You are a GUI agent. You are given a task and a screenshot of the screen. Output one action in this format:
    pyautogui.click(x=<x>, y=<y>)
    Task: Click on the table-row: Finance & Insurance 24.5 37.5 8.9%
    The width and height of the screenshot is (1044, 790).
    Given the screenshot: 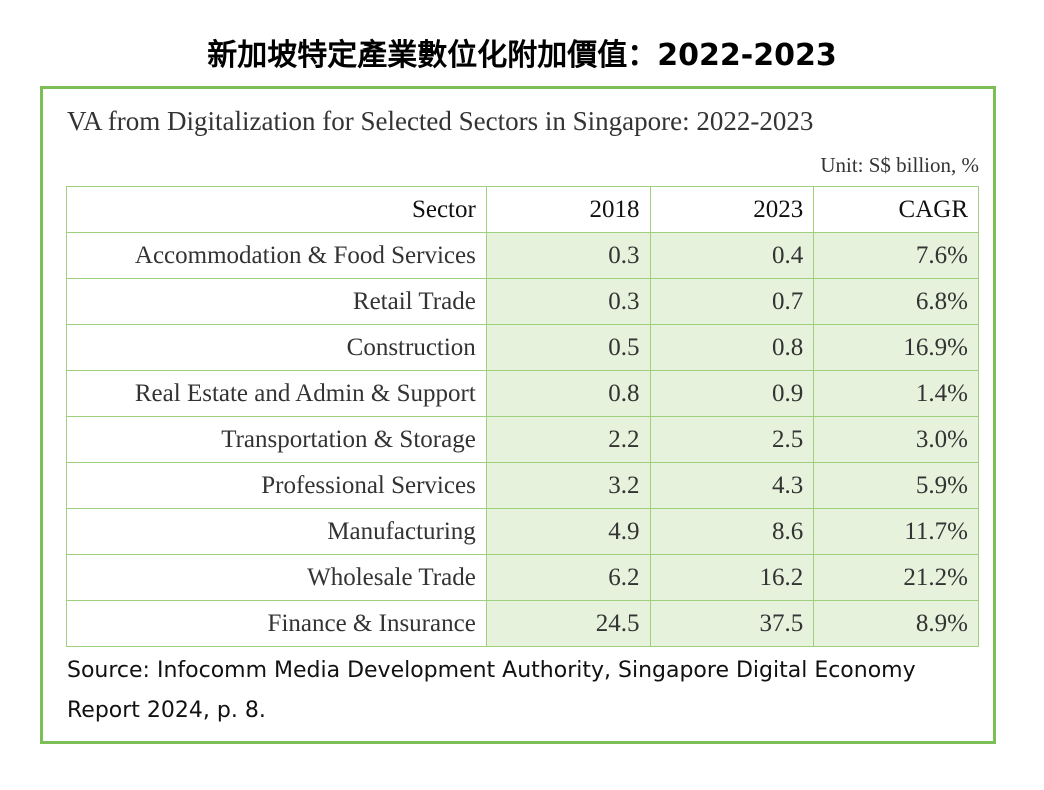 What is the action you would take?
    pyautogui.click(x=522, y=623)
    